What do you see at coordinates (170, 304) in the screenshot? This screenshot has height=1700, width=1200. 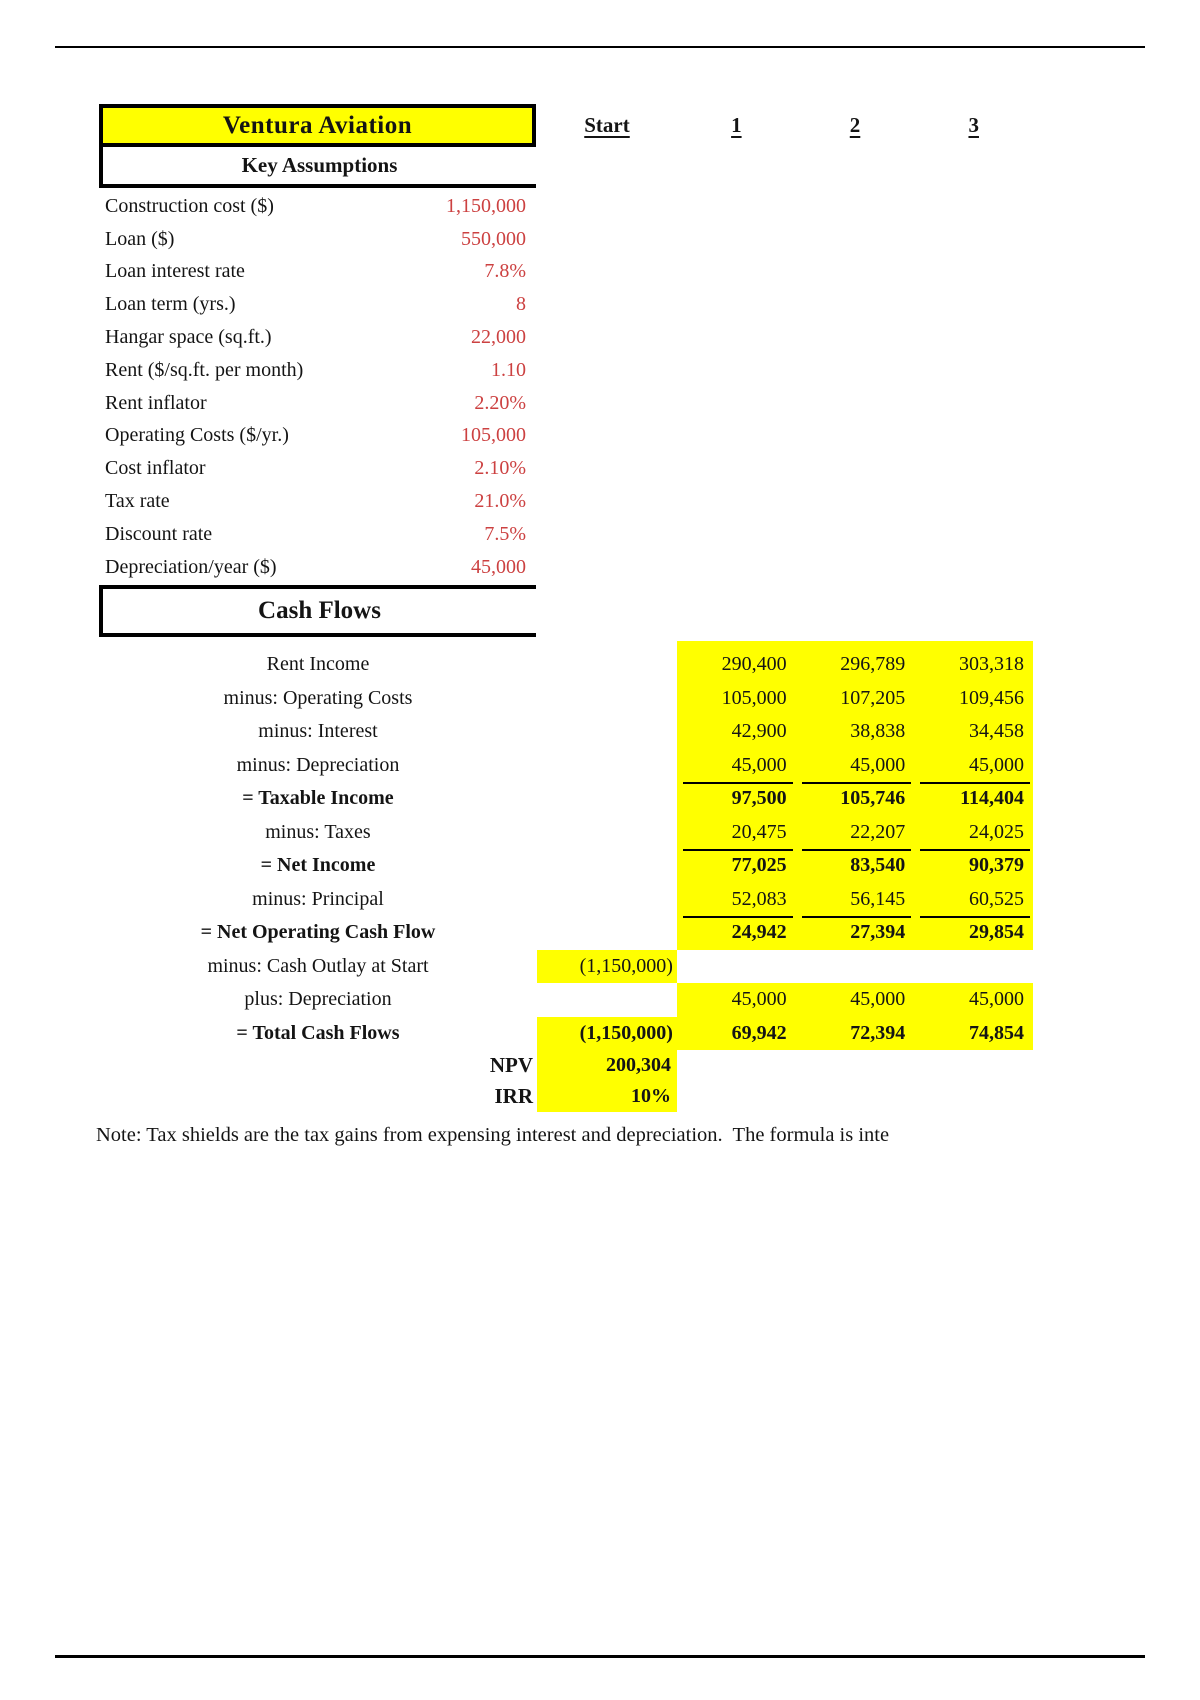 I see `assumption-label: Loan term (yrs.)` at bounding box center [170, 304].